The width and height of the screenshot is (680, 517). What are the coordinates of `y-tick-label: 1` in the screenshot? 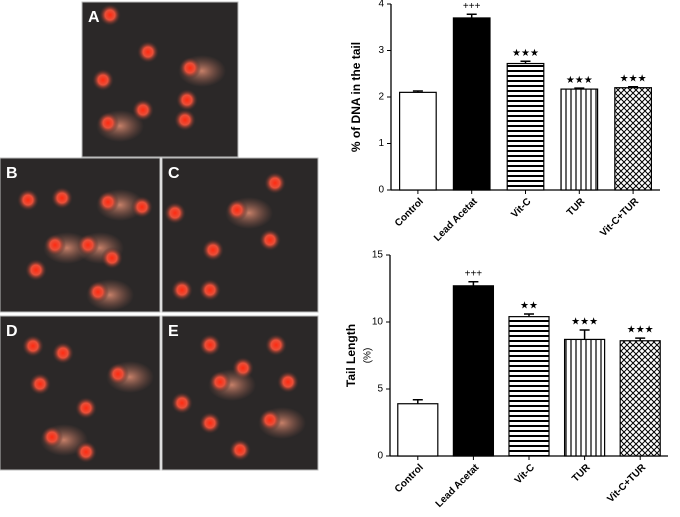 It's located at (381, 143).